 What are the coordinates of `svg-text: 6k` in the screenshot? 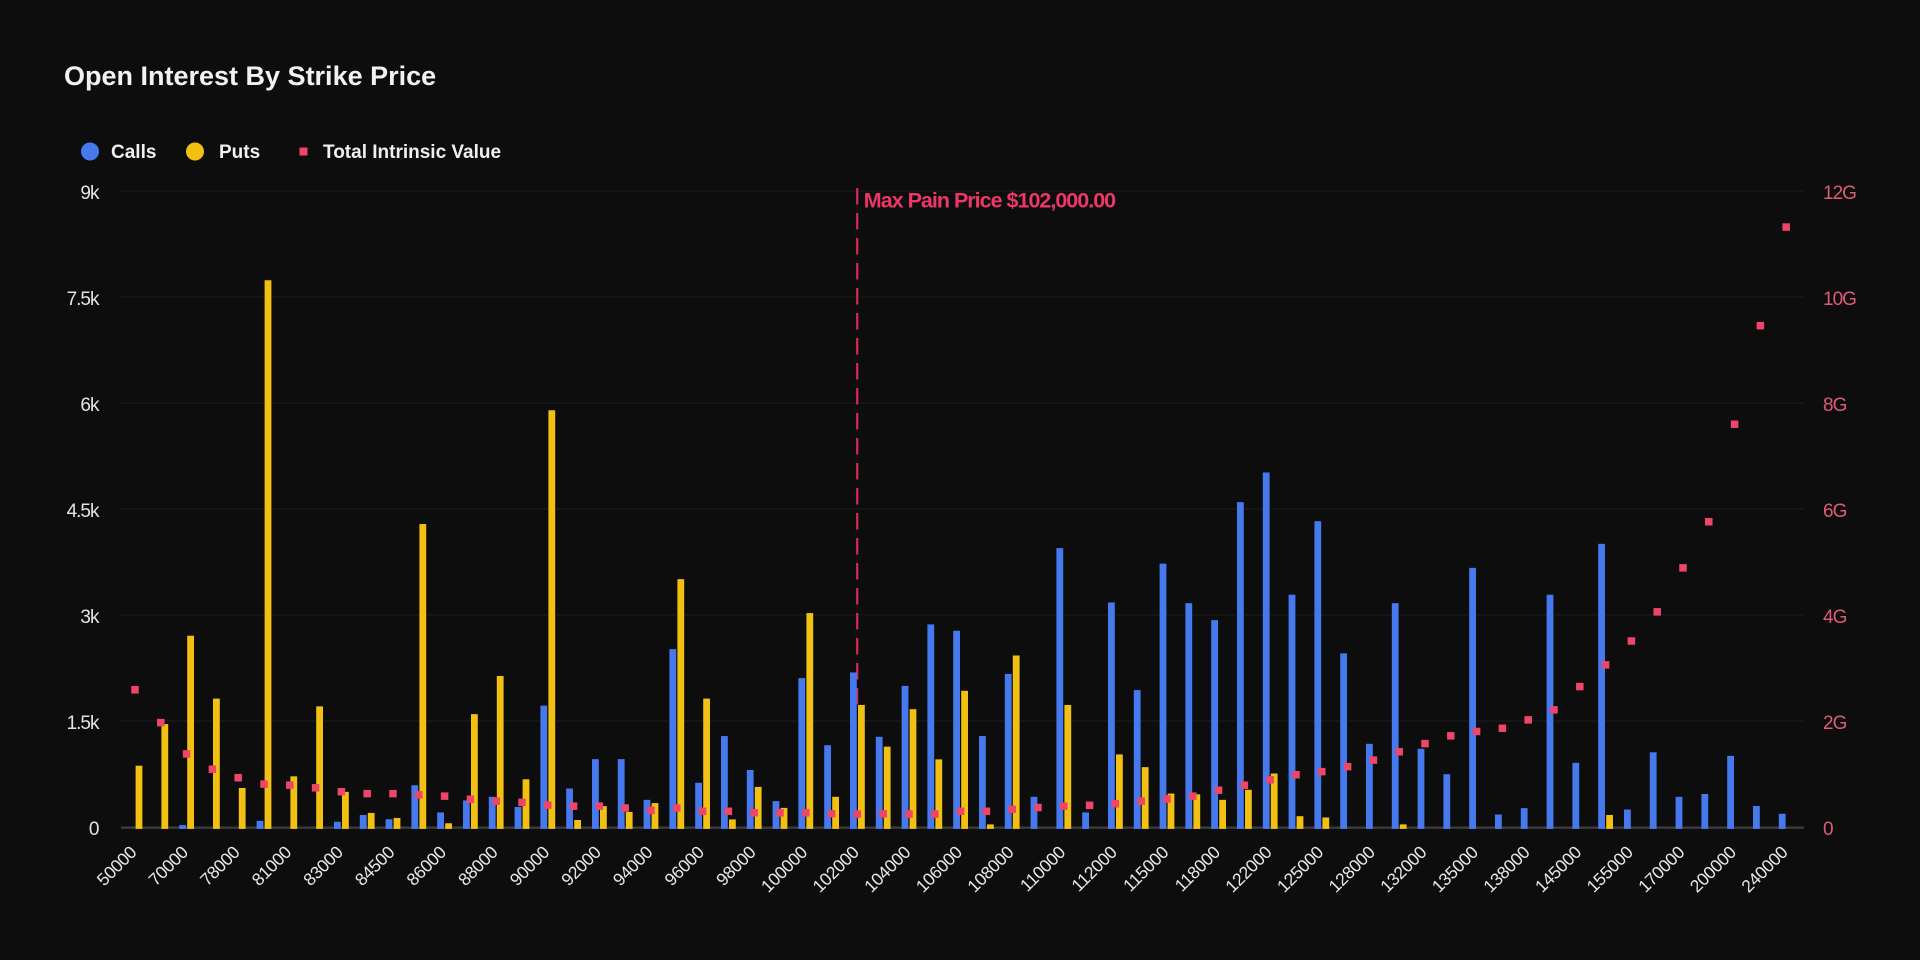 It's located at (90, 405).